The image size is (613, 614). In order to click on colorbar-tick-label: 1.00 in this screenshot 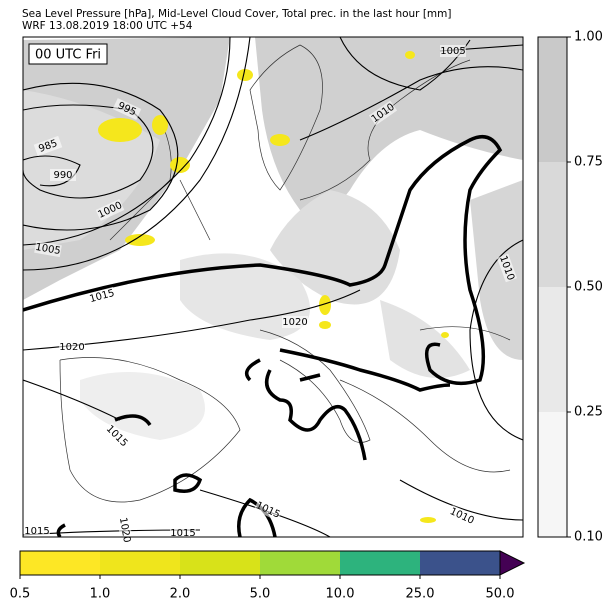, I will do `click(588, 37)`.